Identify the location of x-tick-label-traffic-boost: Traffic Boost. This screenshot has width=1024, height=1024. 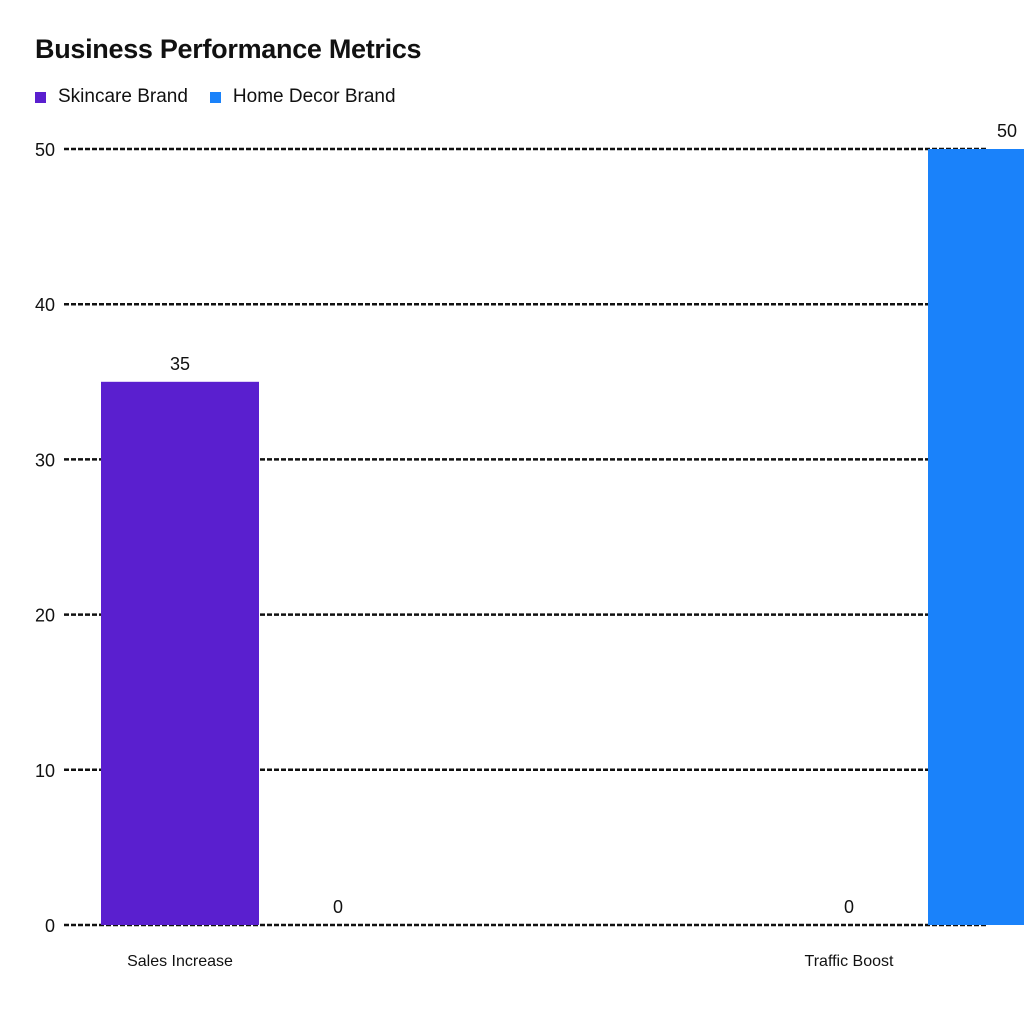
(849, 961).